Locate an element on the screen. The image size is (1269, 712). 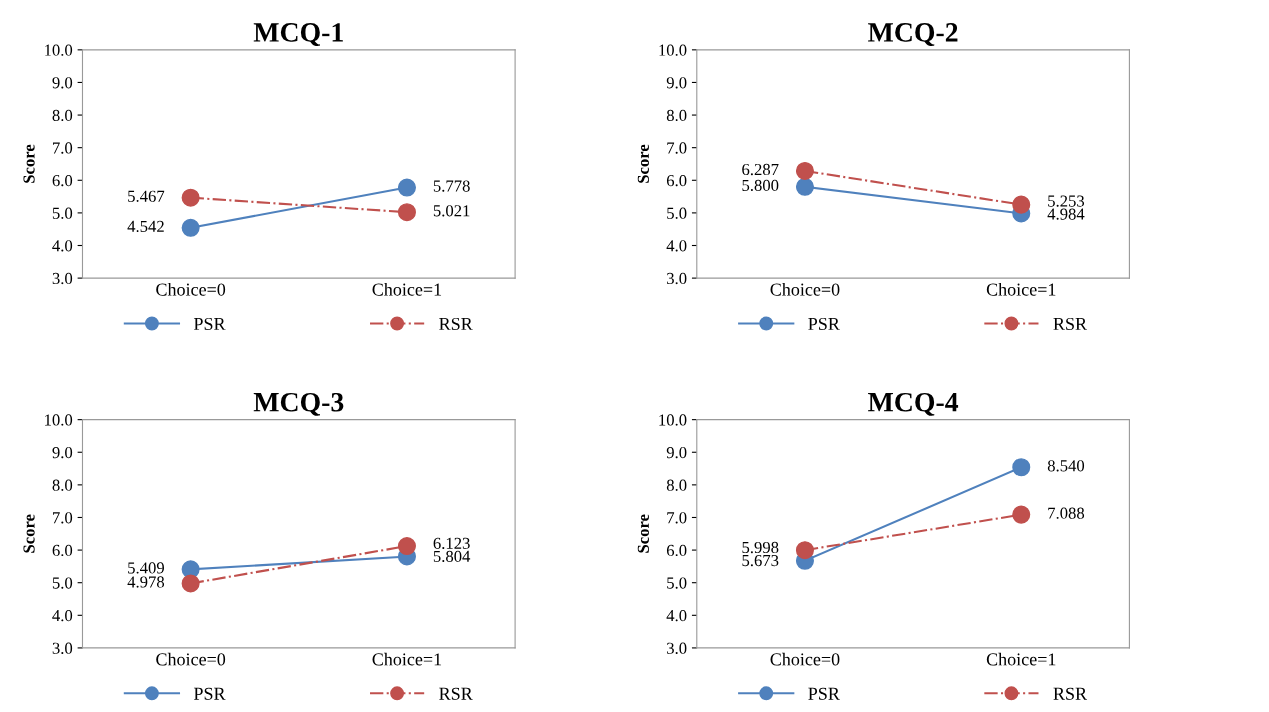
data-label: 4.978 is located at coordinates (146, 582).